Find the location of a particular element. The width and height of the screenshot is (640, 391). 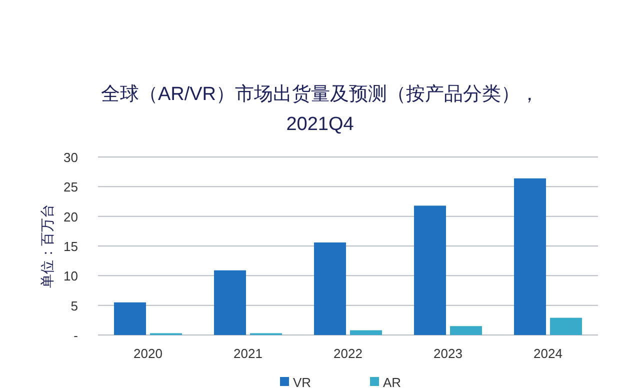

y-tick-label: 20 is located at coordinates (71, 216).